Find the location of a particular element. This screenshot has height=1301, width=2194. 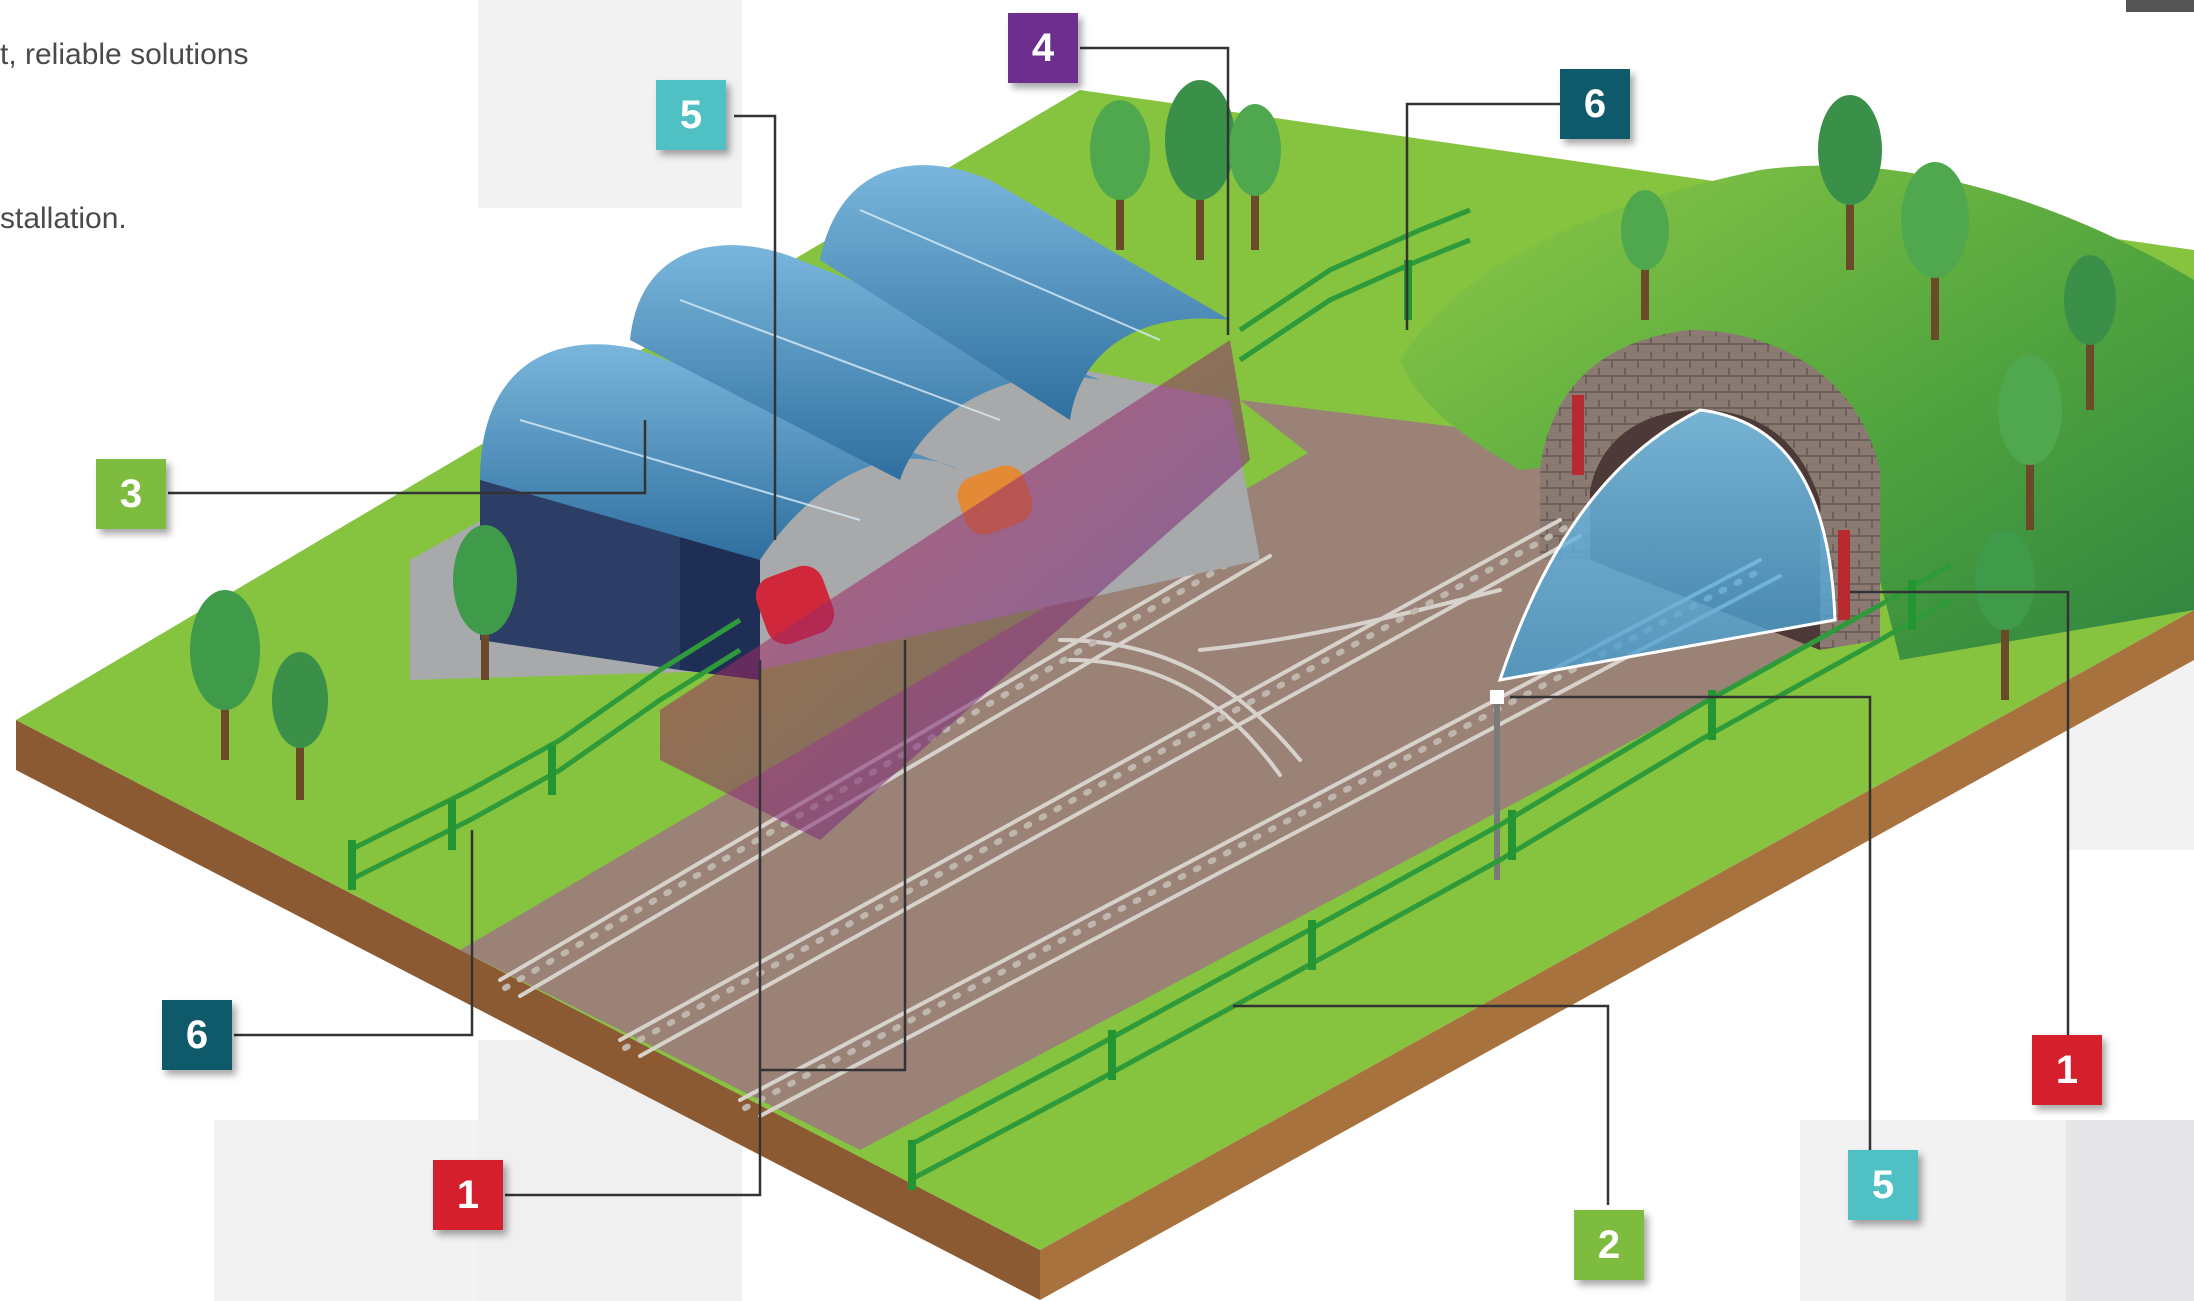

camera-cone-zone is located at coordinates (1667, 545).